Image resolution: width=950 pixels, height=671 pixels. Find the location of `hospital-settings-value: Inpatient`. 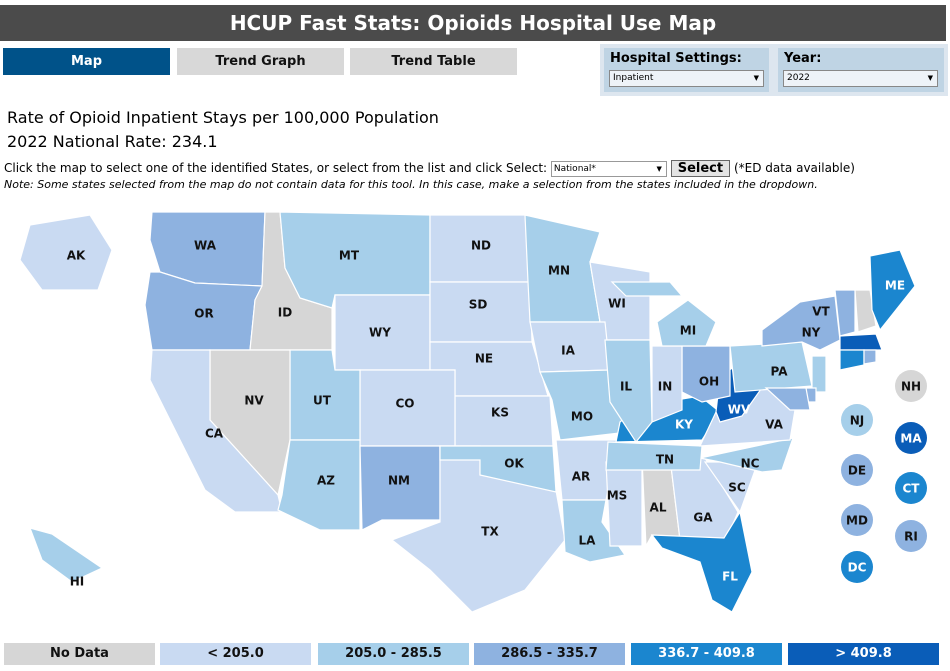

hospital-settings-value: Inpatient is located at coordinates (633, 78).